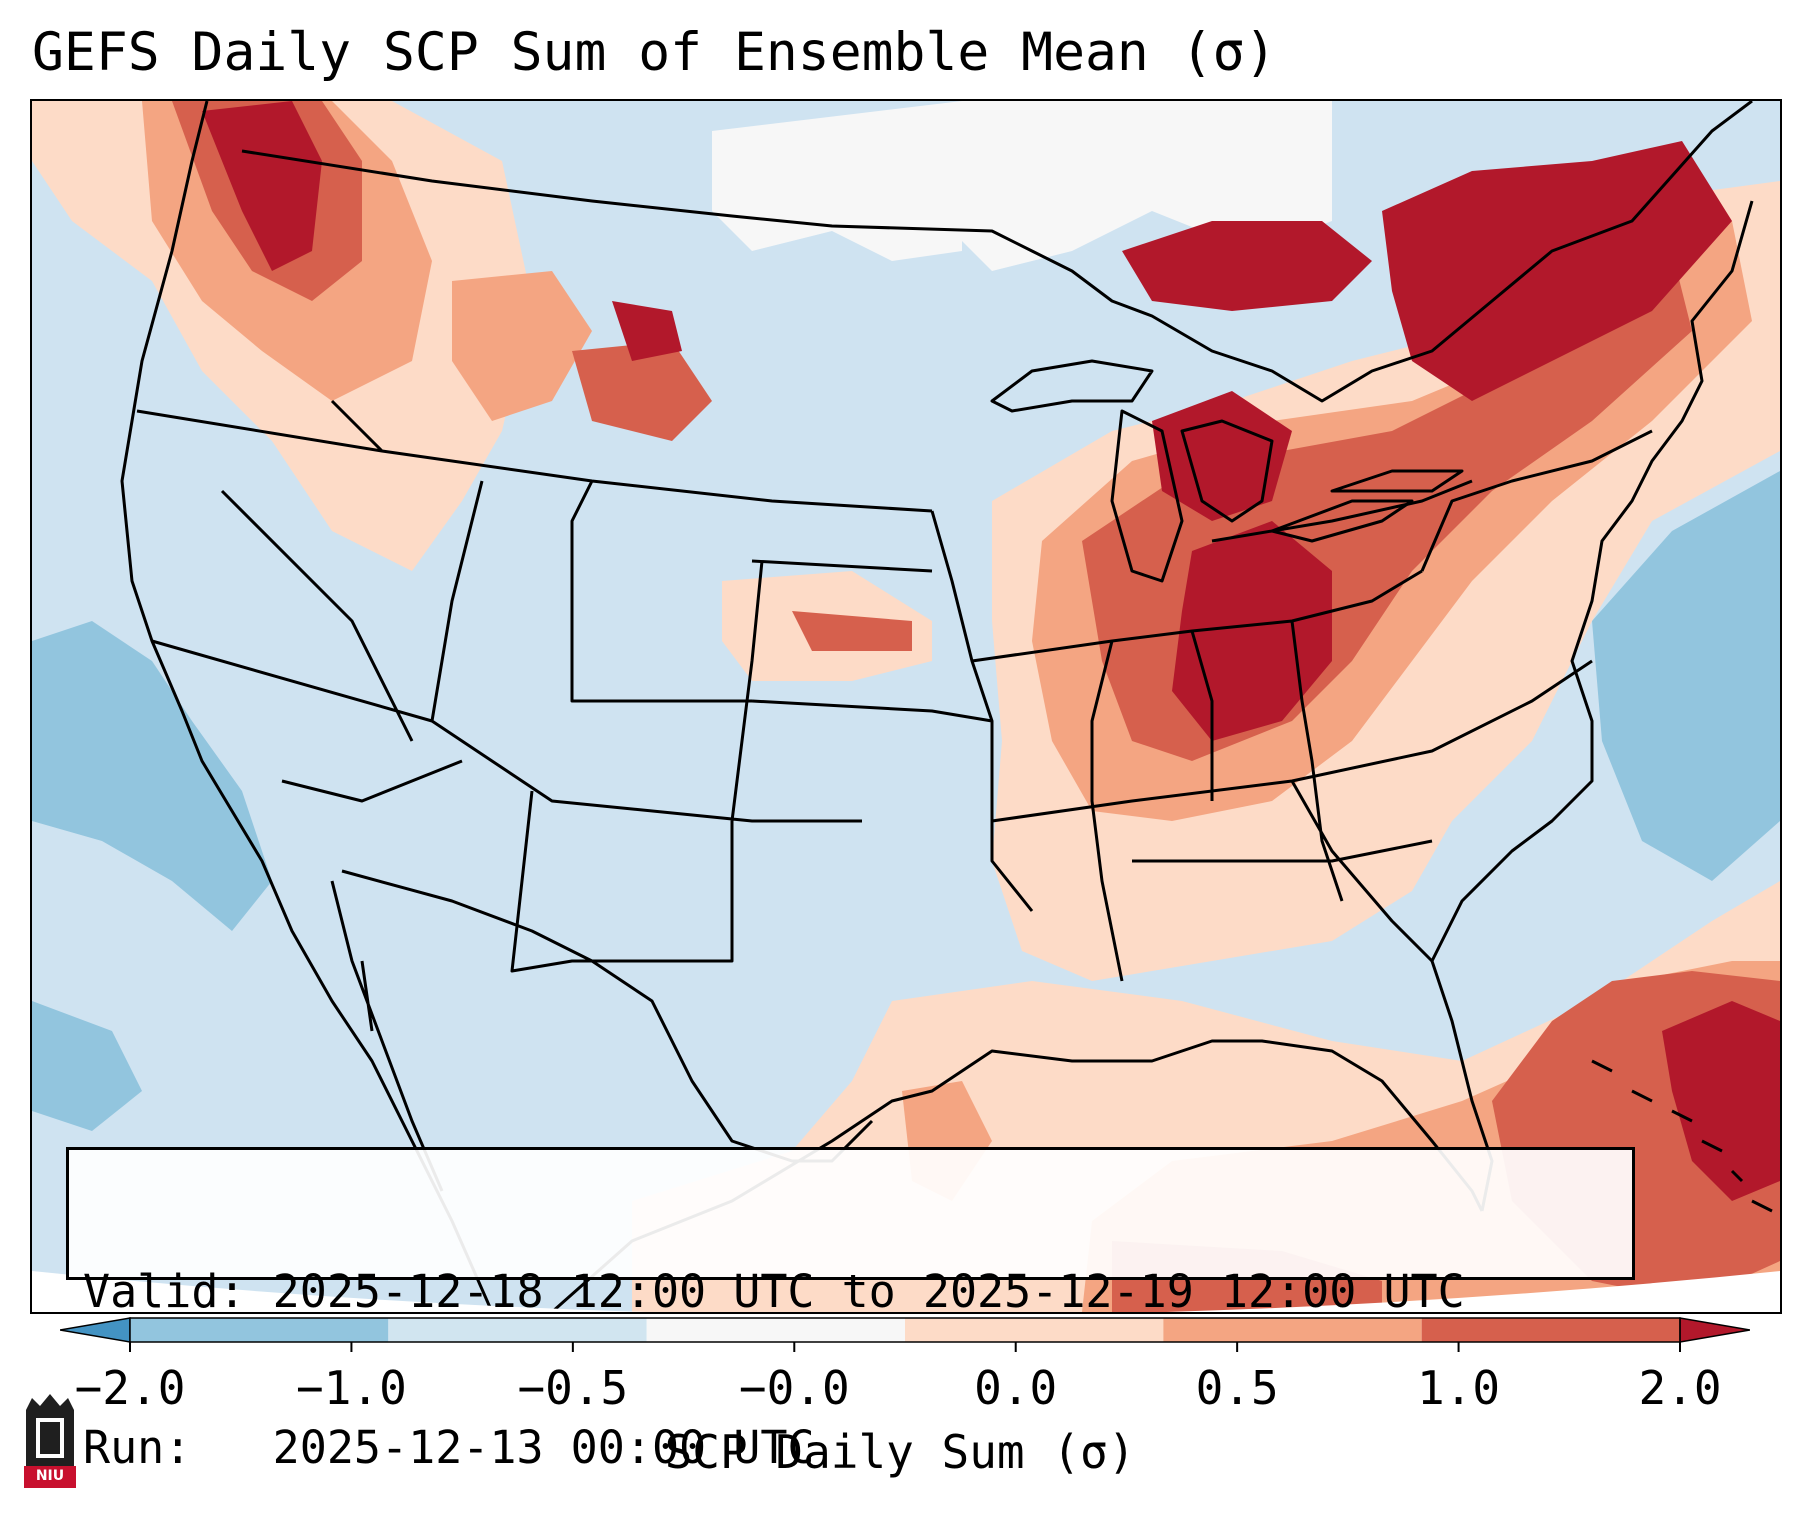 The image size is (1803, 1526). I want to click on great-lakes, so click(1227, 471).